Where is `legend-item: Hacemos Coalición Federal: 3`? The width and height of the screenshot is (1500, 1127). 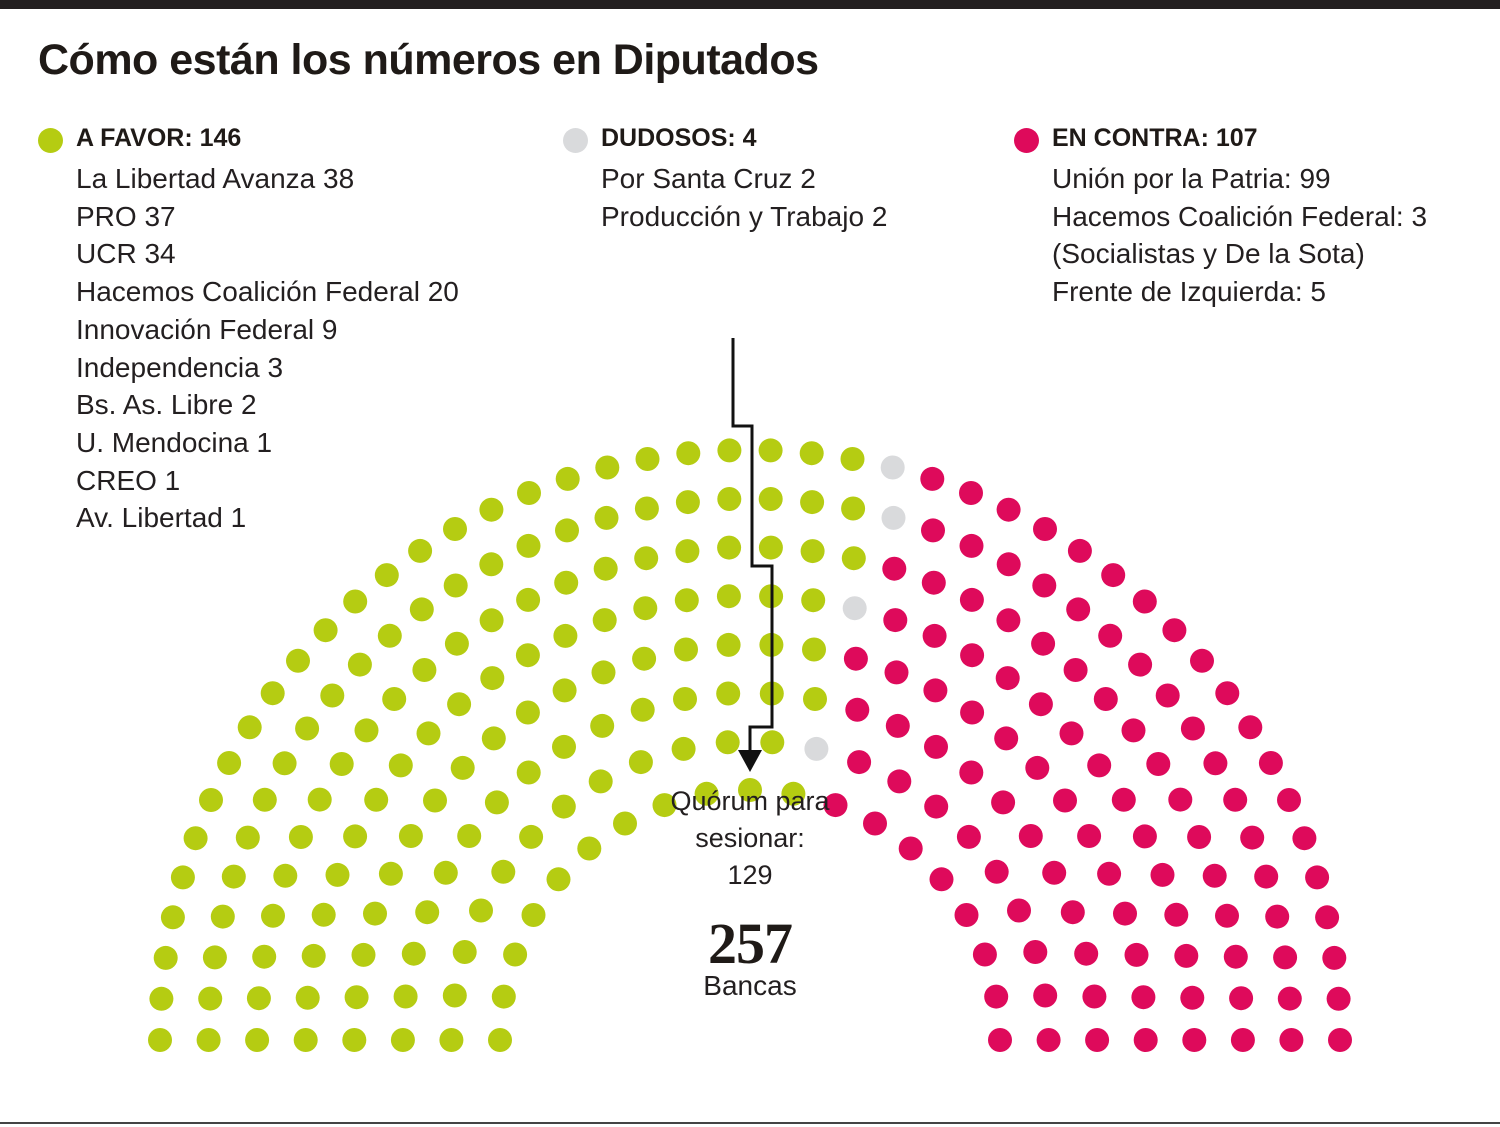 legend-item: Hacemos Coalición Federal: 3 is located at coordinates (1240, 216).